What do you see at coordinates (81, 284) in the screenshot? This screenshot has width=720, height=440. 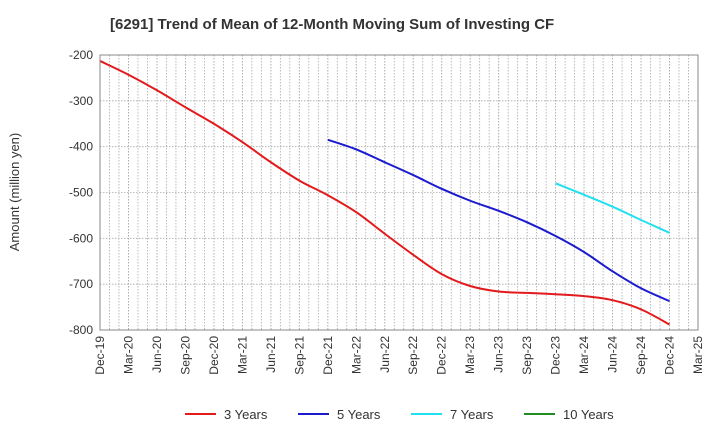 I see `y-tick-label: -700` at bounding box center [81, 284].